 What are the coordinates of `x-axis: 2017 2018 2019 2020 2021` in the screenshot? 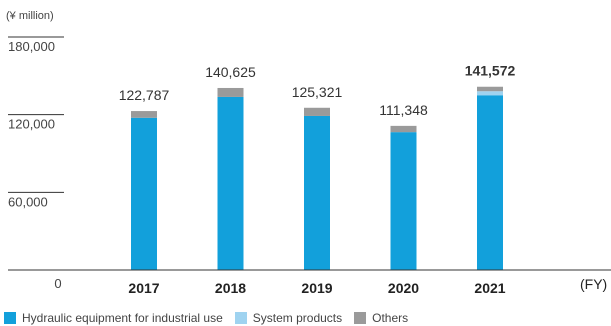 It's located at (309, 282).